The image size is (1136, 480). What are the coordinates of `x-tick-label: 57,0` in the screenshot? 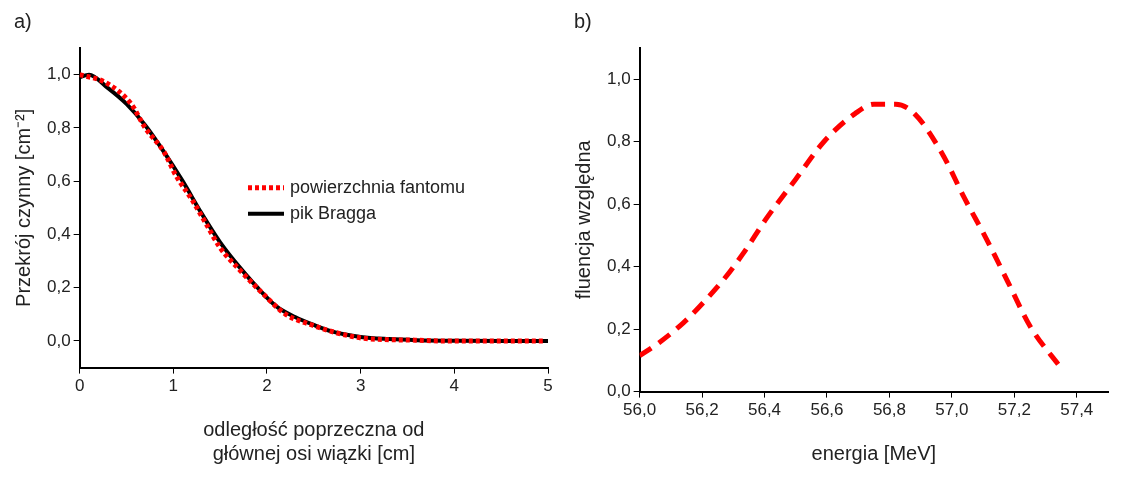 It's located at (952, 410).